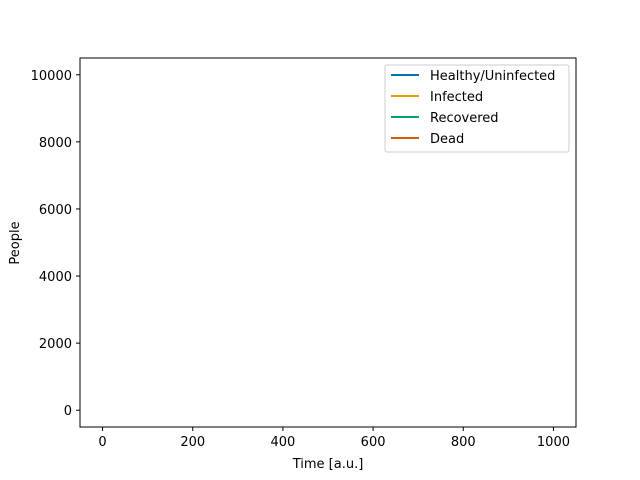 This screenshot has width=640, height=480. I want to click on legend-box, so click(477, 108).